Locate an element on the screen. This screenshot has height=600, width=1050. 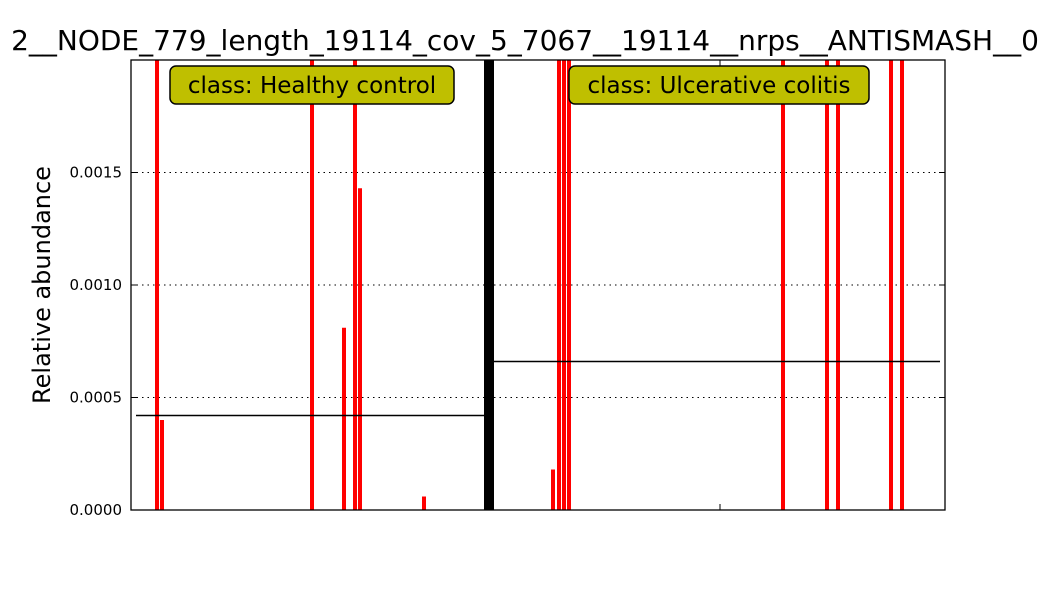
y-tick-label: 0.0005 is located at coordinates (96, 398).